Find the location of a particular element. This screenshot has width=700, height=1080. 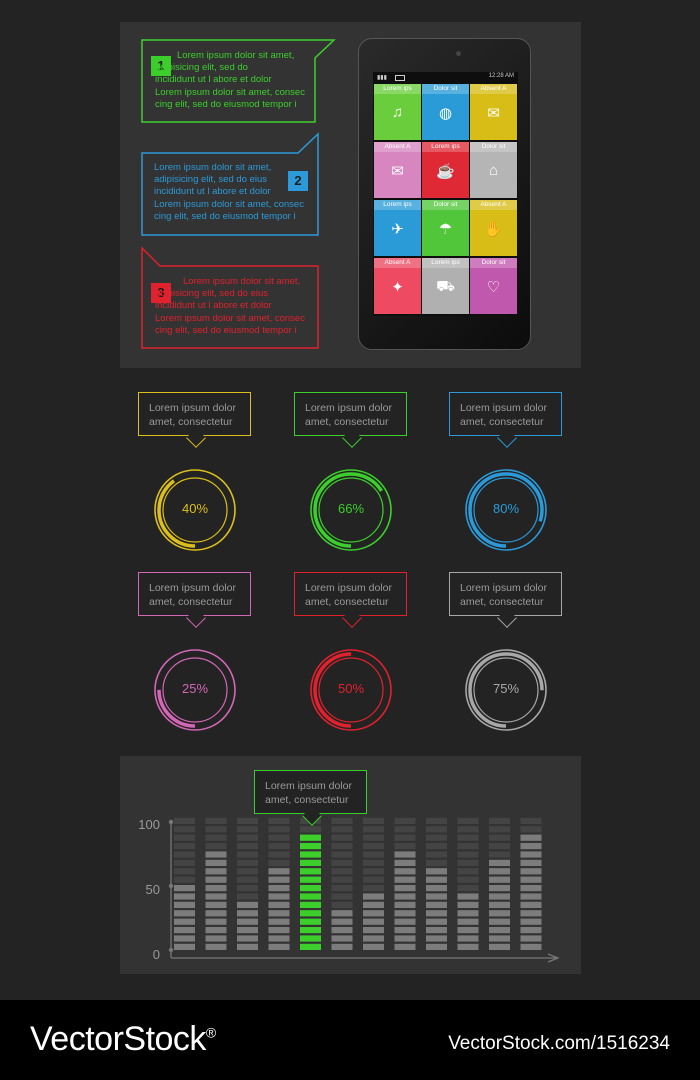

image-id: VectorStock.com/1516234 is located at coordinates (559, 1043).